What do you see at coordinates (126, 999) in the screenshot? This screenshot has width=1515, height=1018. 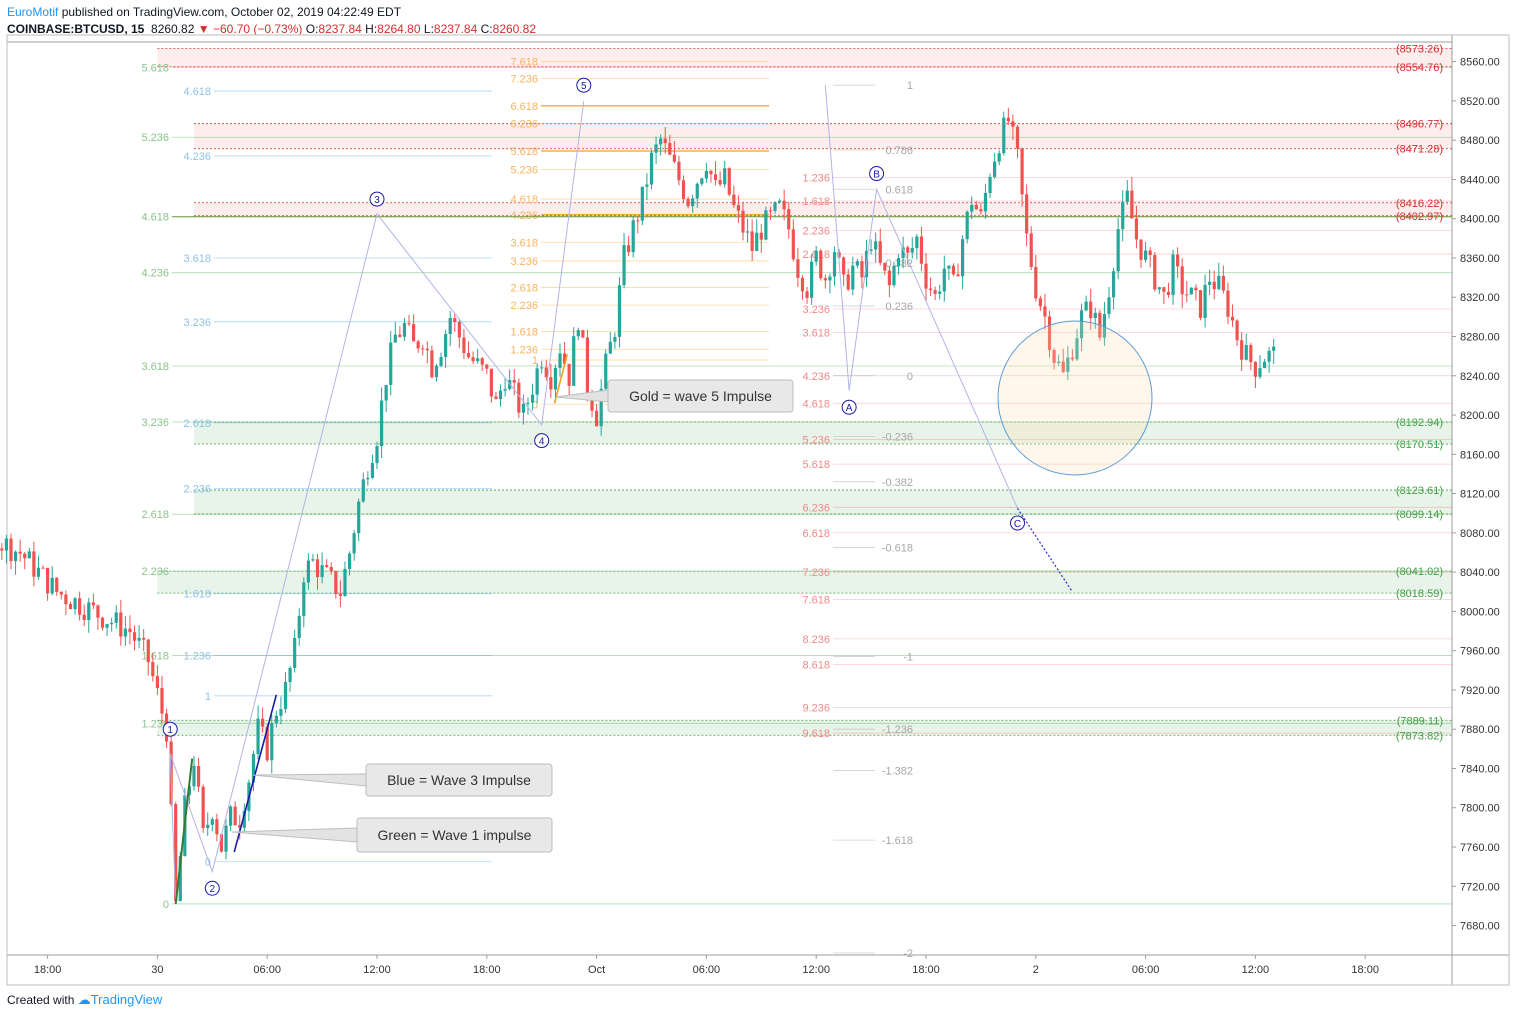 I see `tradingview-logo-text: TradingView` at bounding box center [126, 999].